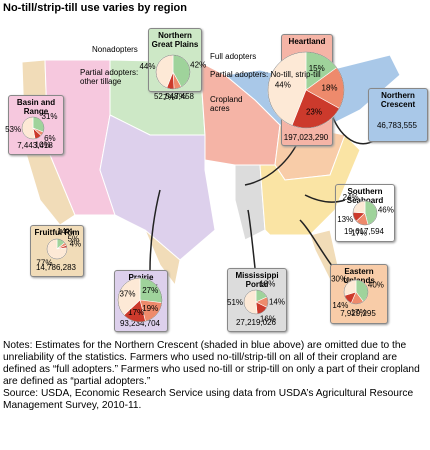 The height and width of the screenshot is (450, 430). I want to click on acres-label: 52,548,458, so click(174, 96).